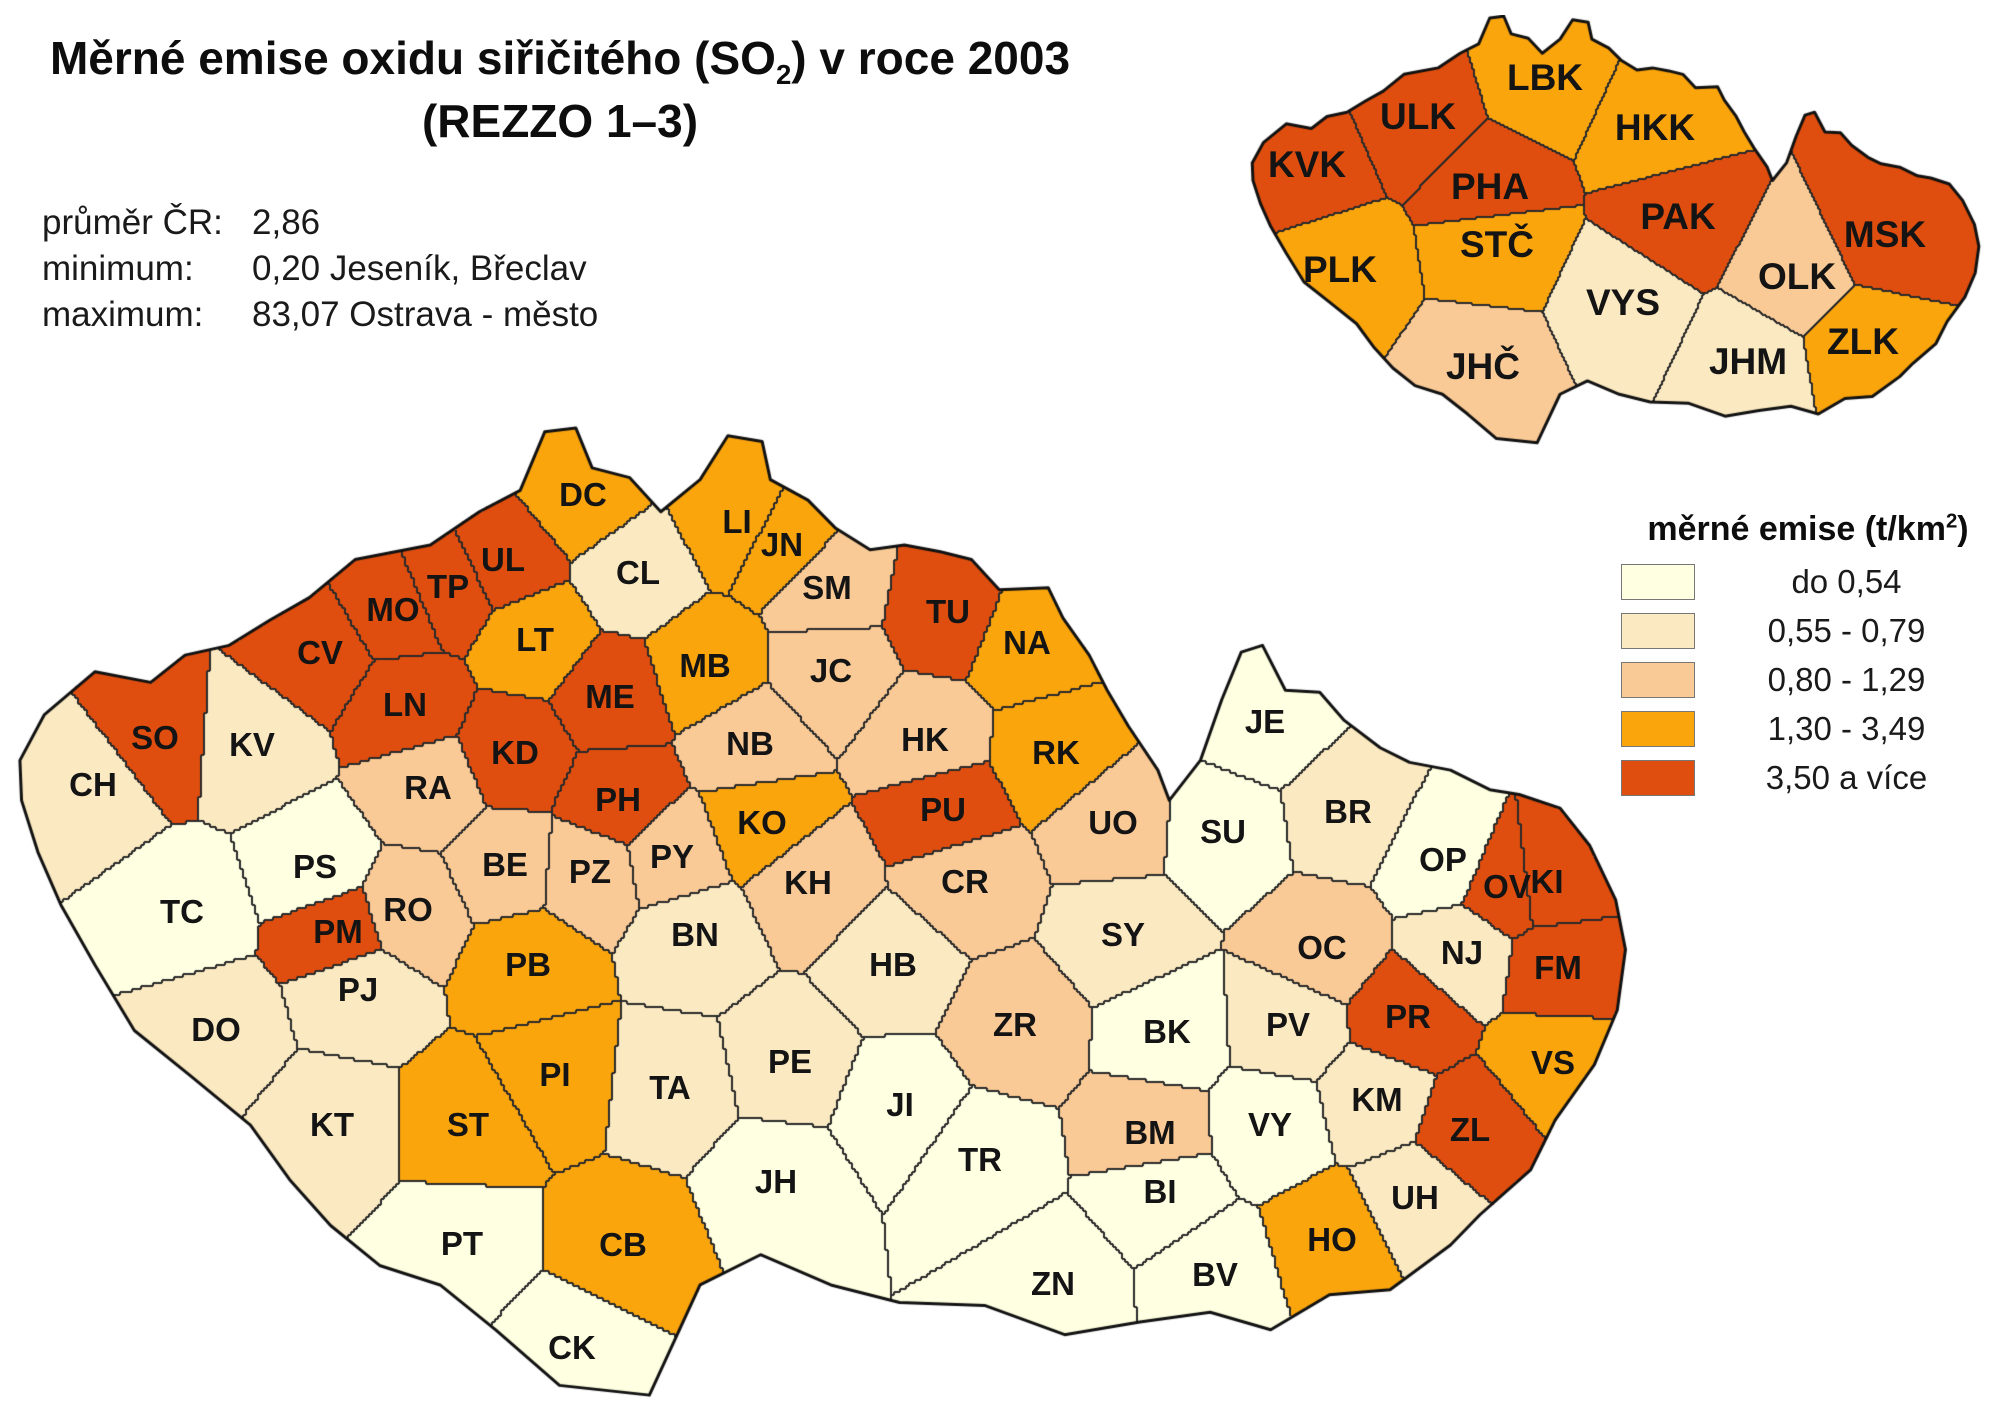 The image size is (2008, 1413). I want to click on legend-row-1: do 0,54, so click(1808, 581).